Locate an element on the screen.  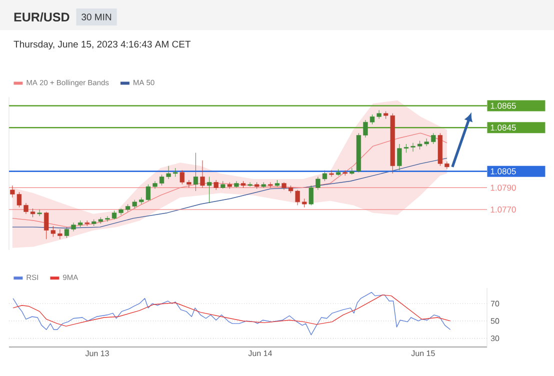
y-tick-label: 70 is located at coordinates (495, 303).